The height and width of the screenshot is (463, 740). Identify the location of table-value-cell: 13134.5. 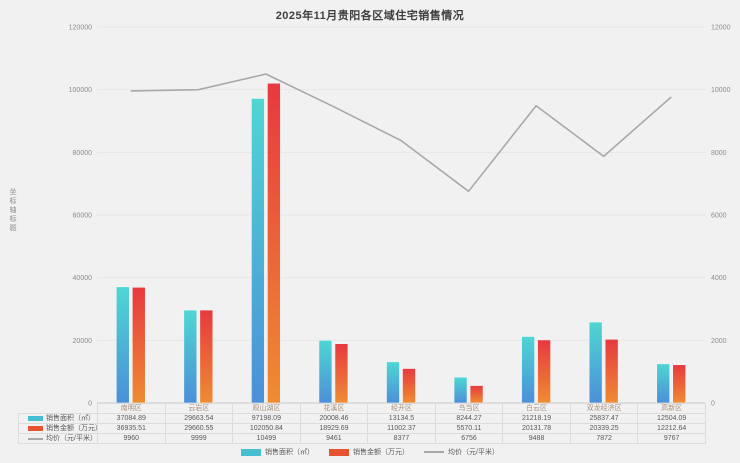
(401, 418).